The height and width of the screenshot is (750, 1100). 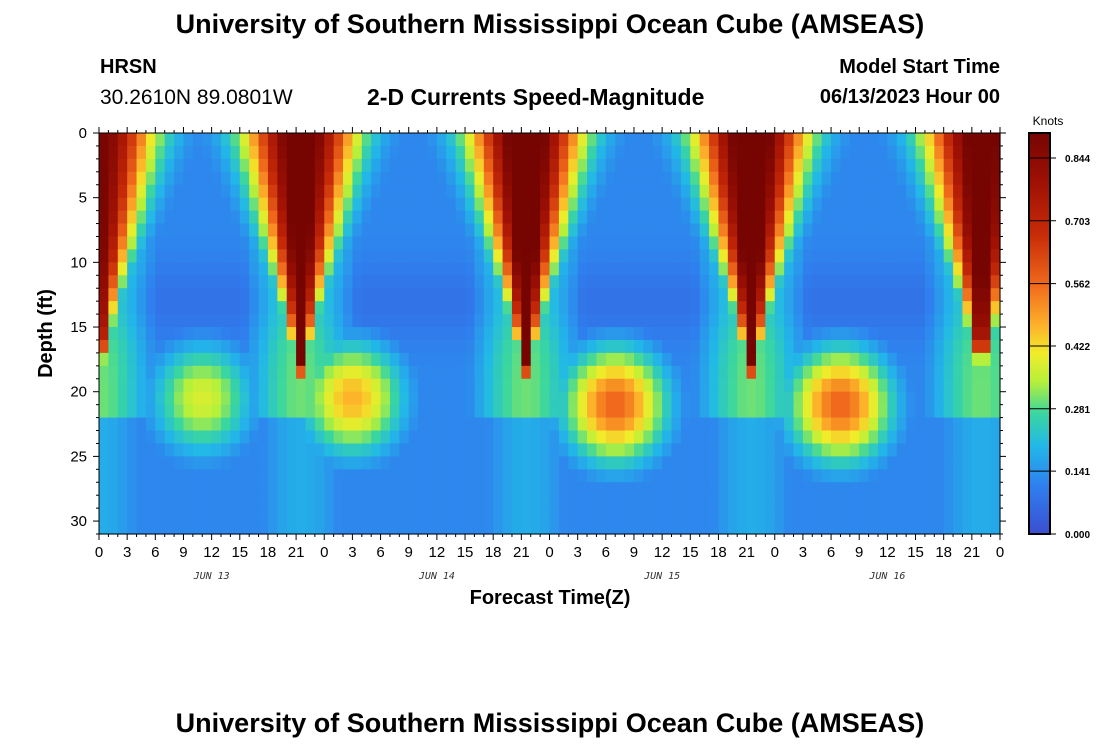 I want to click on colorbar-tick-label: 0.422, so click(x=1077, y=347).